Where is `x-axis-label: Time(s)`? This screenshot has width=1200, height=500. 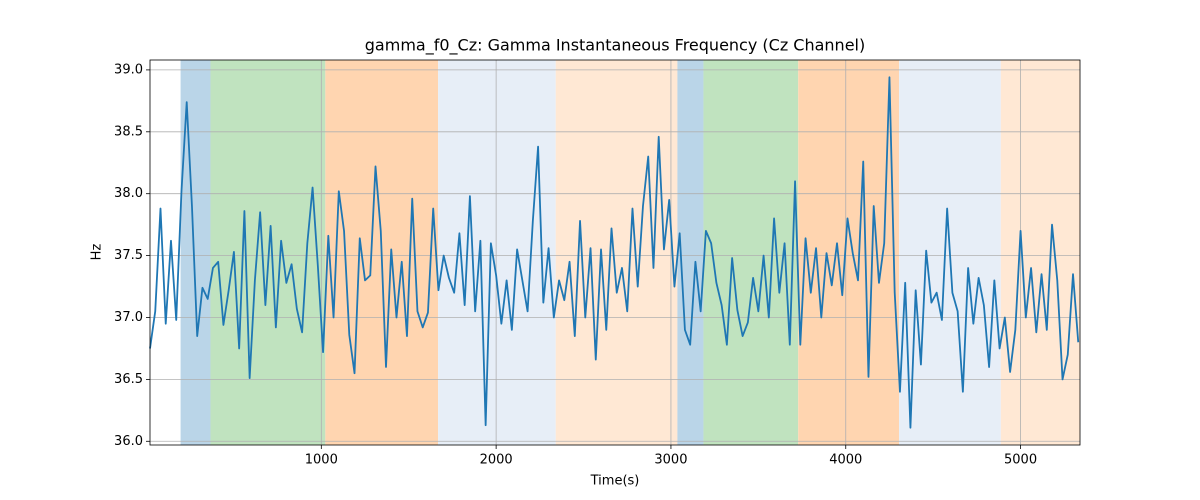 x-axis-label: Time(s) is located at coordinates (615, 481).